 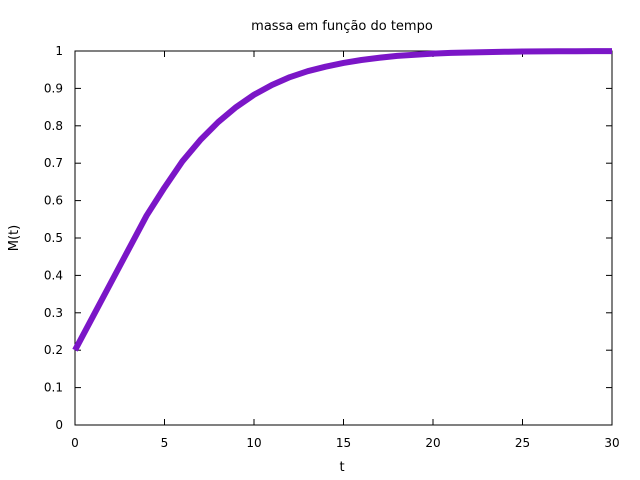 I want to click on x-axis-tick-label: 5, so click(x=165, y=443).